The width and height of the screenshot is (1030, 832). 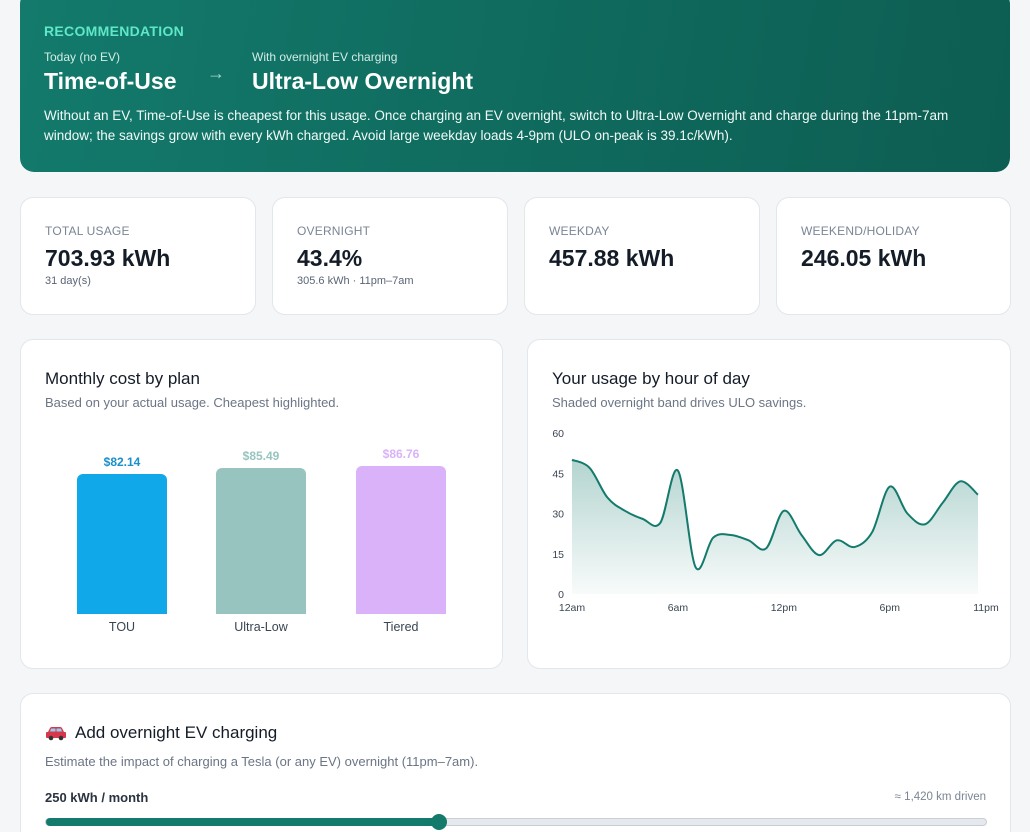 I want to click on stat-total-usage: TOTAL USAGE 703.93 kWh 31 day(s), so click(x=138, y=256).